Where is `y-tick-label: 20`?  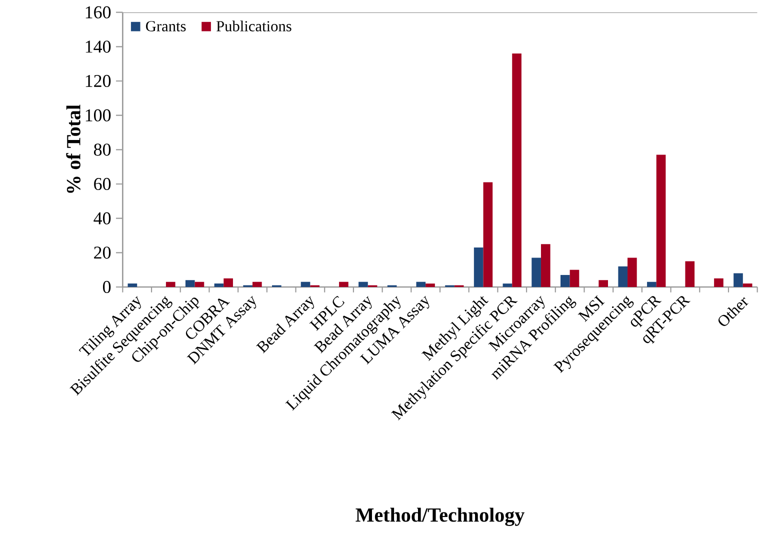 y-tick-label: 20 is located at coordinates (102, 252).